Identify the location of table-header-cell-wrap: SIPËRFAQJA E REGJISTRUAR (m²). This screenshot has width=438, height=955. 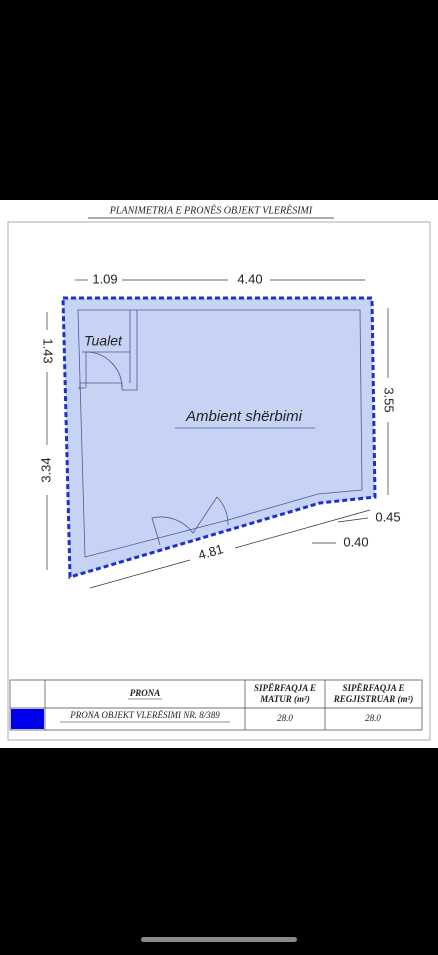
(373, 693).